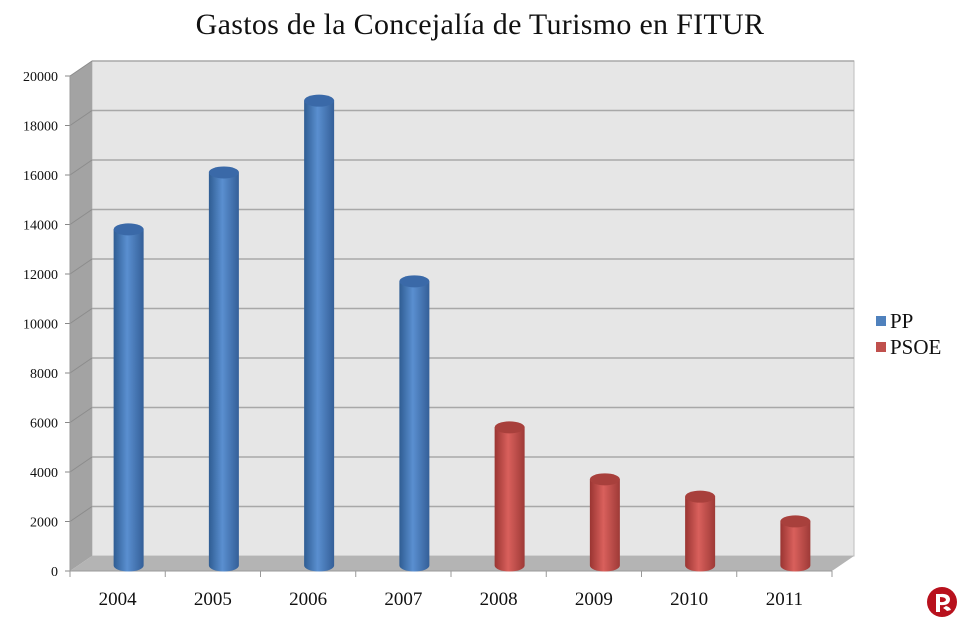 The width and height of the screenshot is (960, 620). I want to click on bar-2006, so click(319, 333).